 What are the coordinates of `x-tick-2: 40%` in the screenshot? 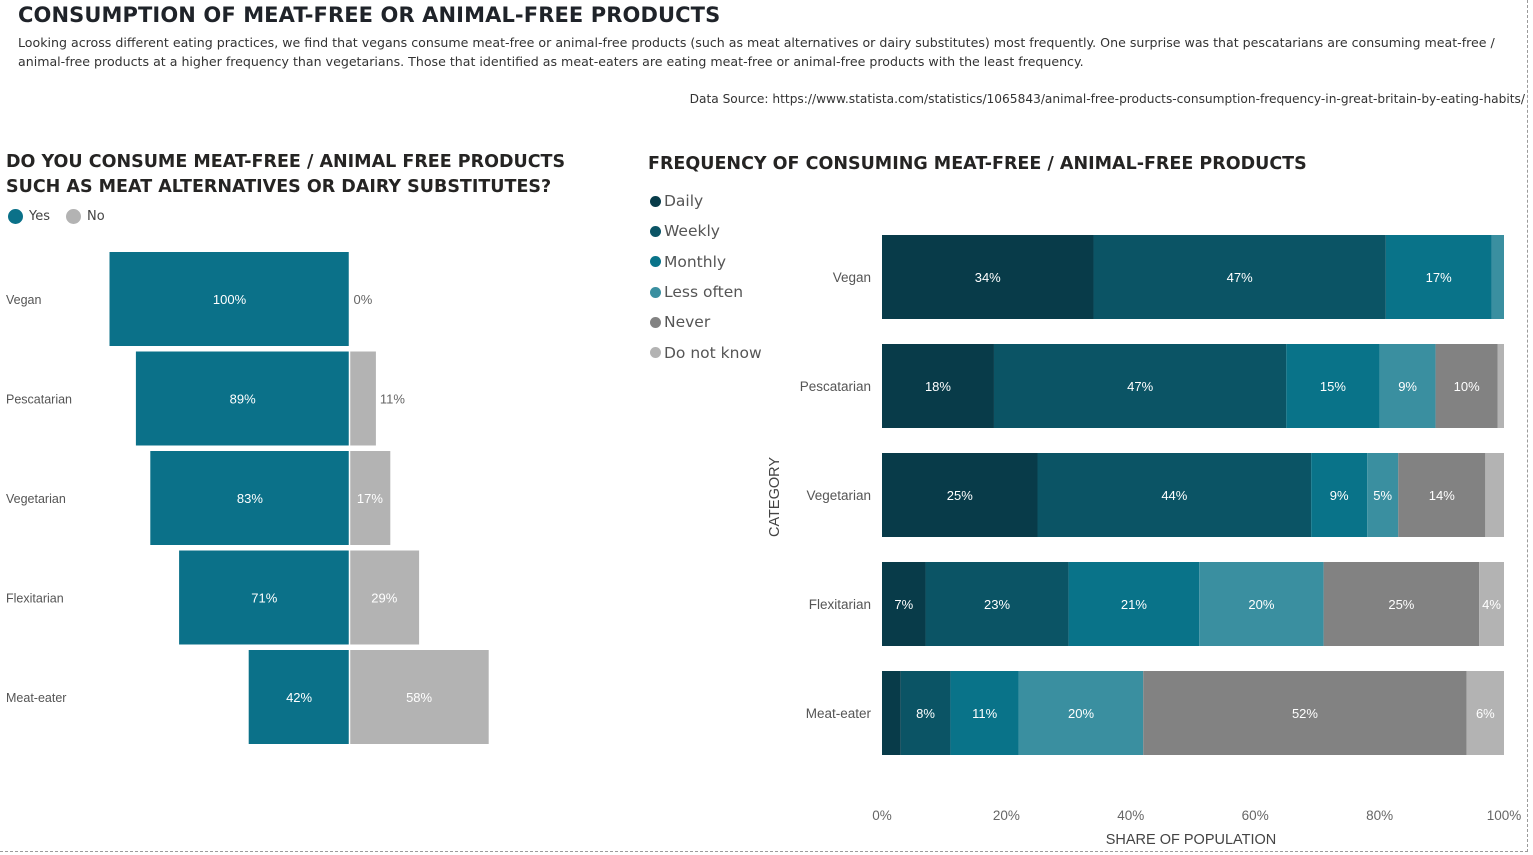 It's located at (1130, 815).